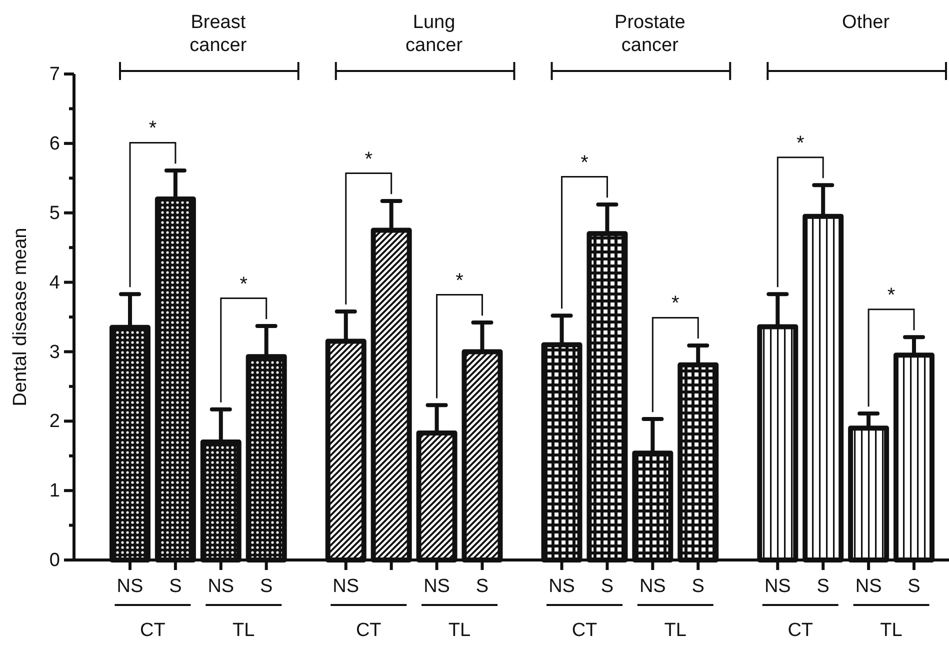 Image resolution: width=949 pixels, height=658 pixels. Describe the element at coordinates (20, 317) in the screenshot. I see `y-axis-title: Dental disease mean` at that location.